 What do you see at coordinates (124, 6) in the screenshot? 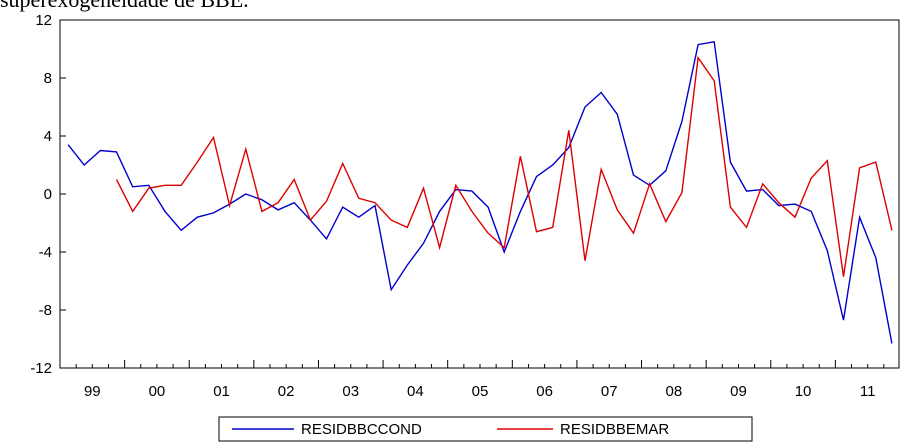
I see `header-text: superexogeneidade de BBE.` at bounding box center [124, 6].